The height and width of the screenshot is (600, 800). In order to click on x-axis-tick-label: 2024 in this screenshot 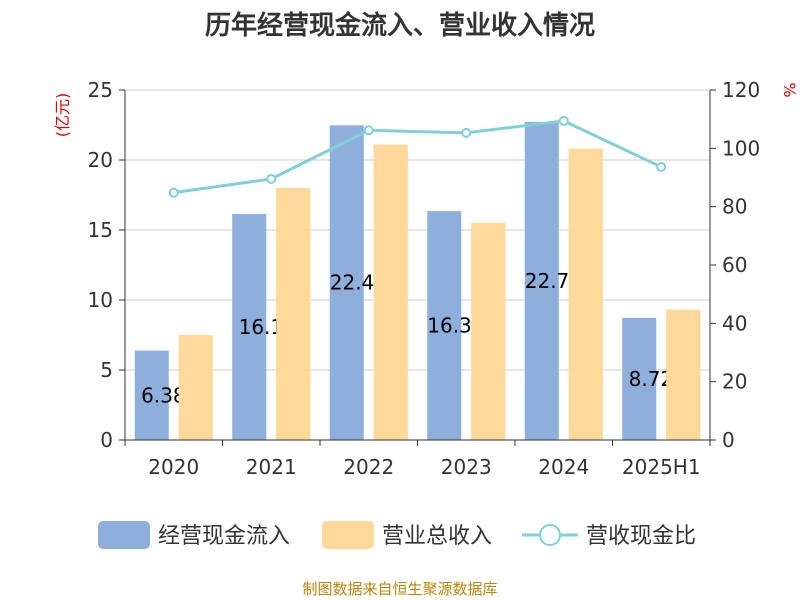, I will do `click(563, 467)`.